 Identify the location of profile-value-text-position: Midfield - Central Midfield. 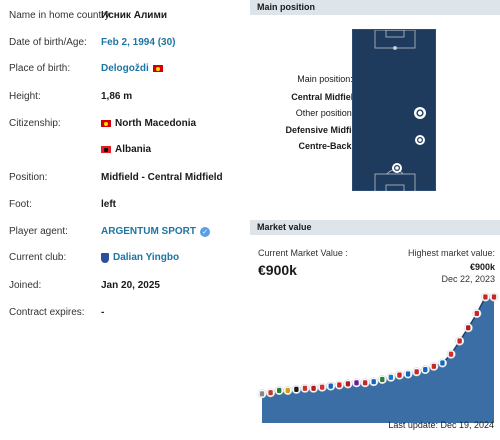
(162, 177).